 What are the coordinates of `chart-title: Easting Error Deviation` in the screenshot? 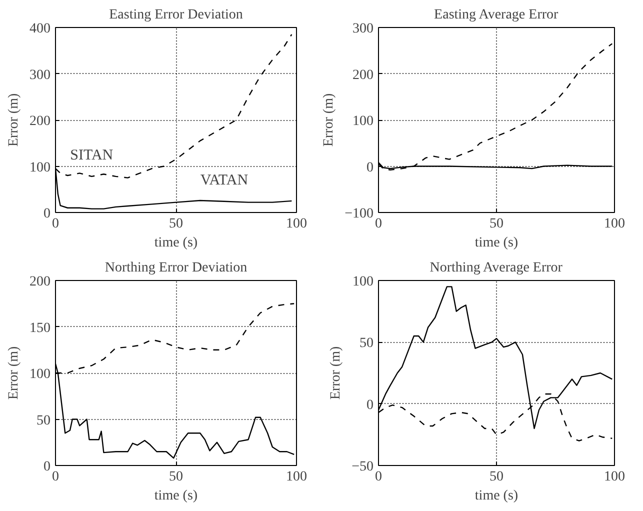 It's located at (176, 15).